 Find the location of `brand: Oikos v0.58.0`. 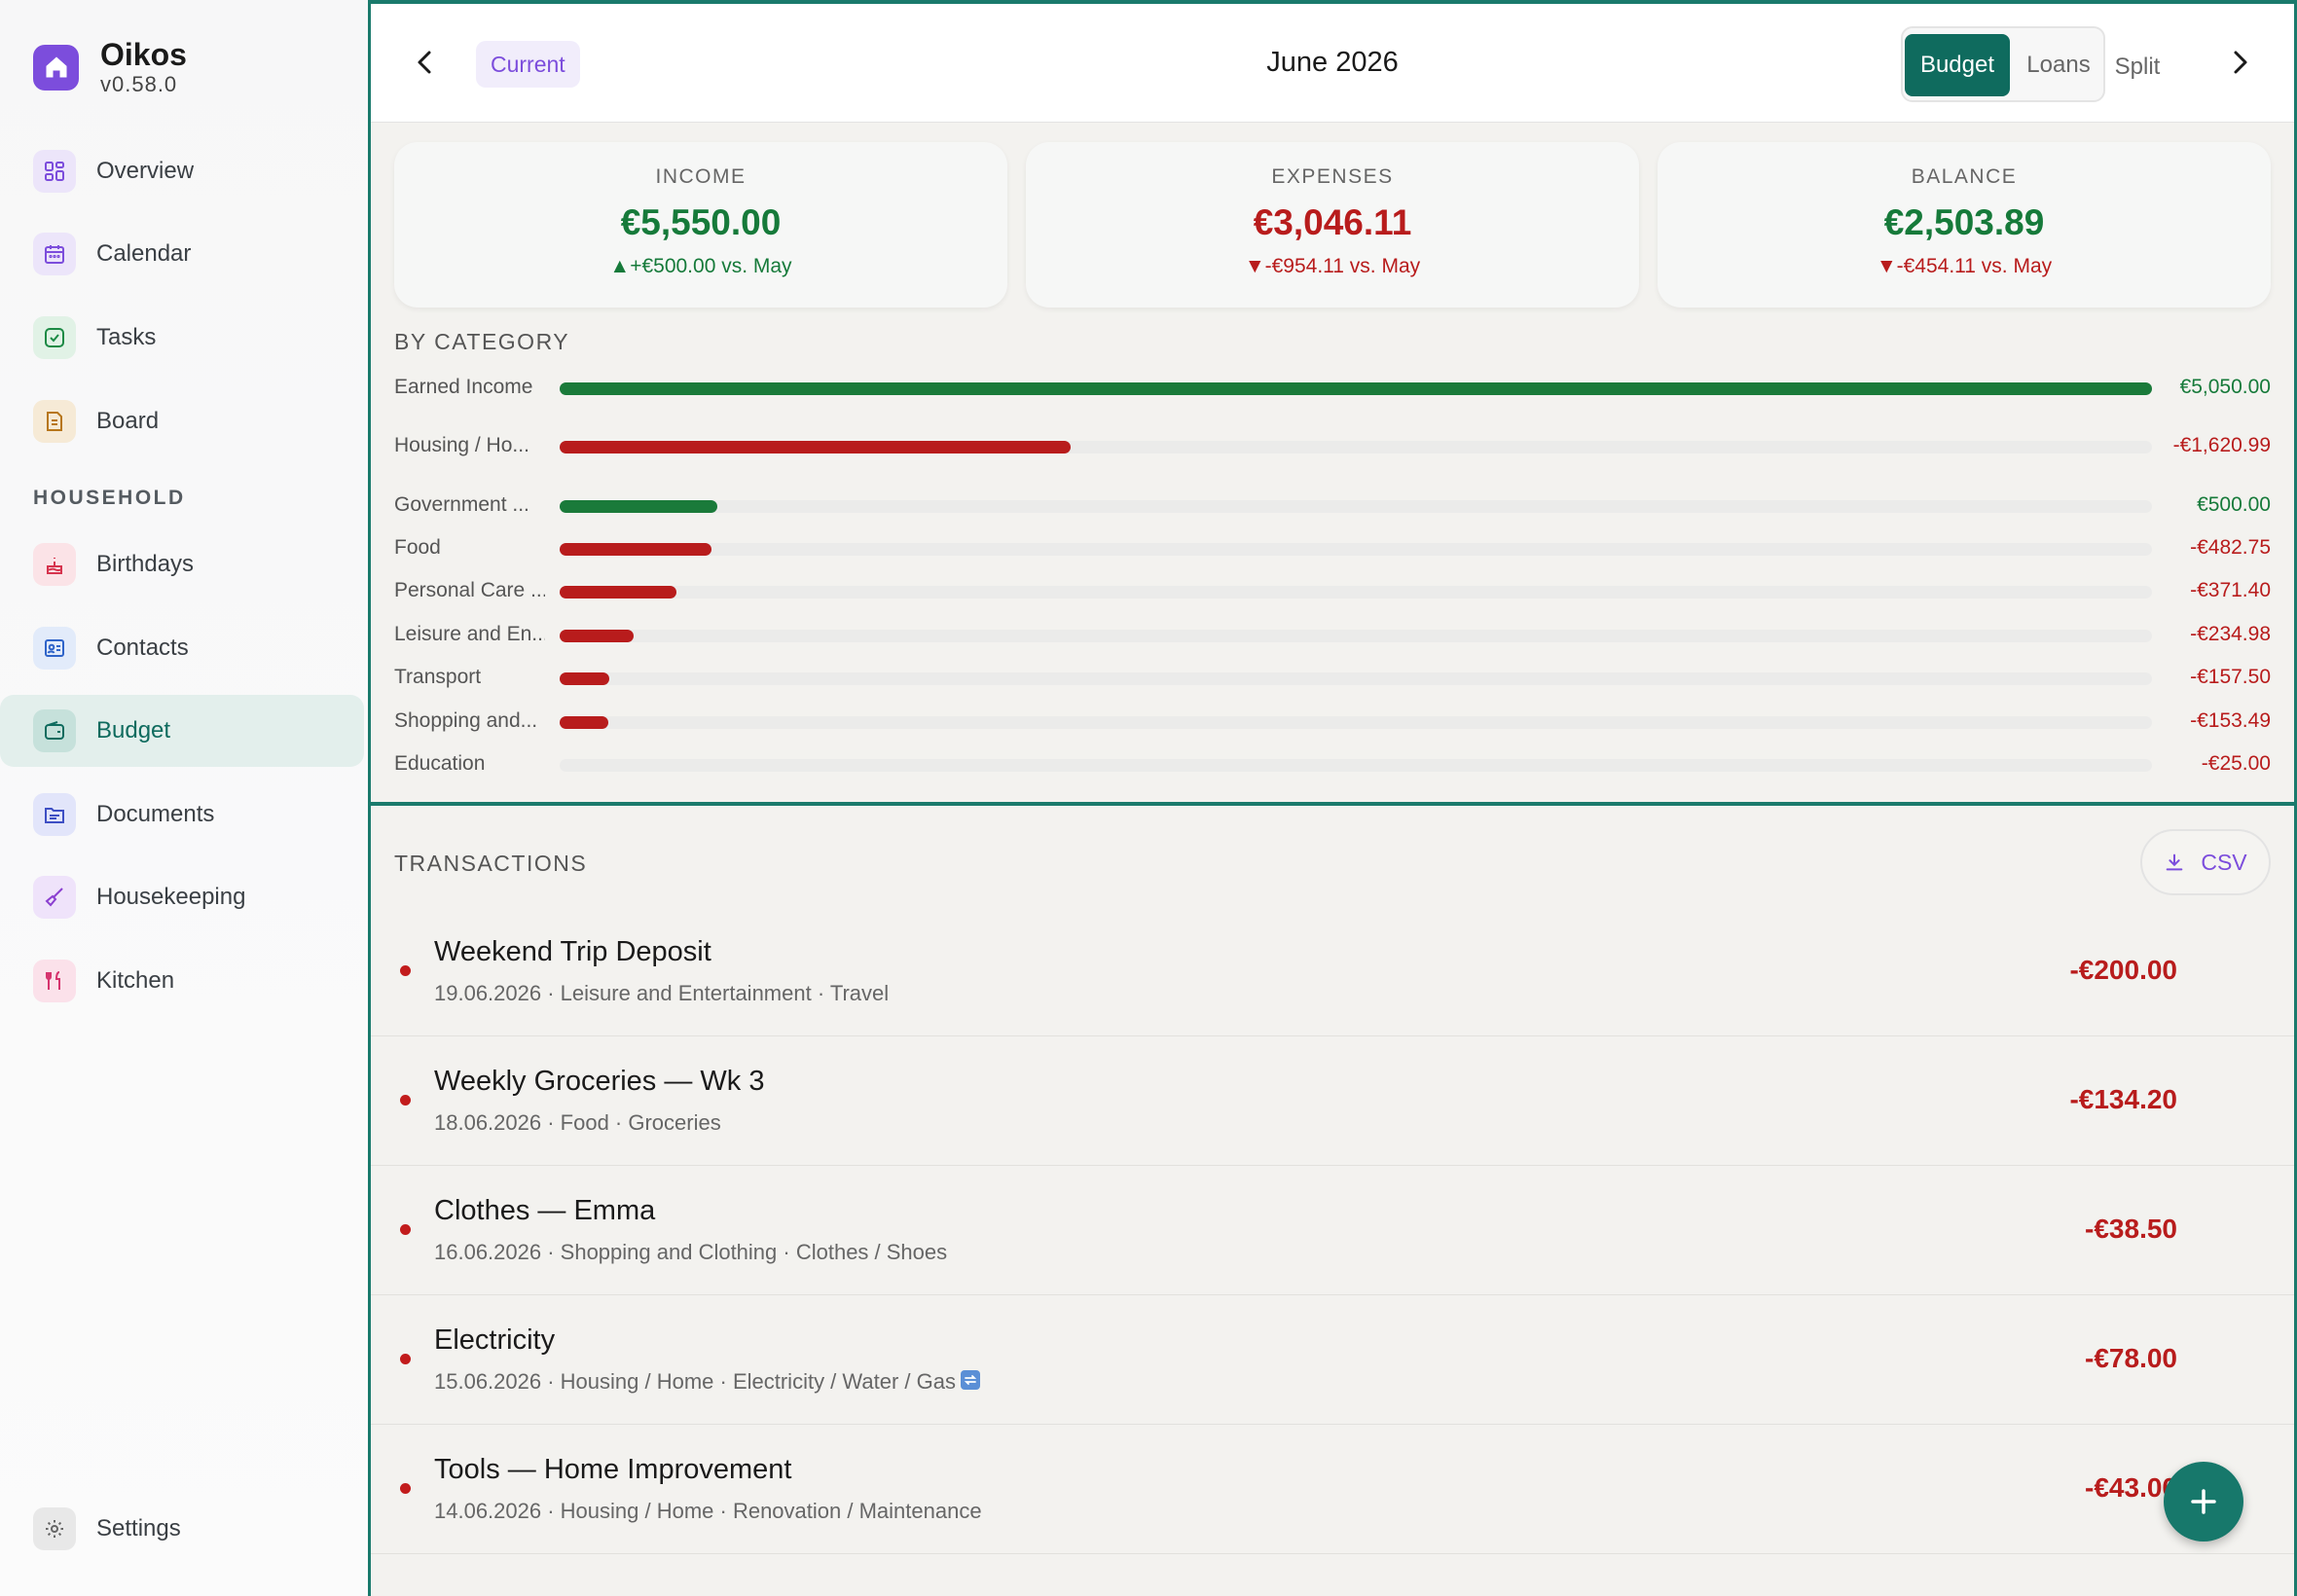

brand: Oikos v0.58.0 is located at coordinates (110, 67).